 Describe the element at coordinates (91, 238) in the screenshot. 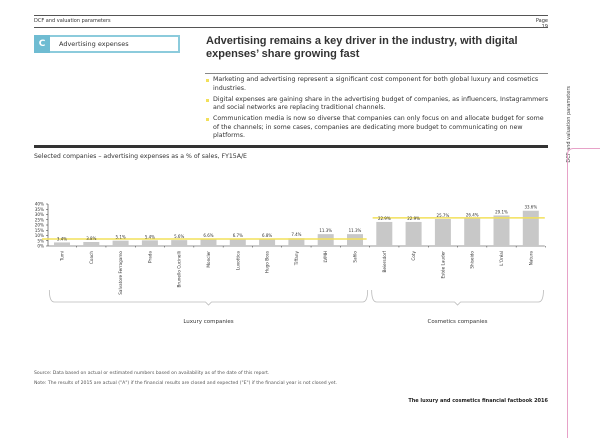

I see `bar-value-label: 3.8%` at that location.